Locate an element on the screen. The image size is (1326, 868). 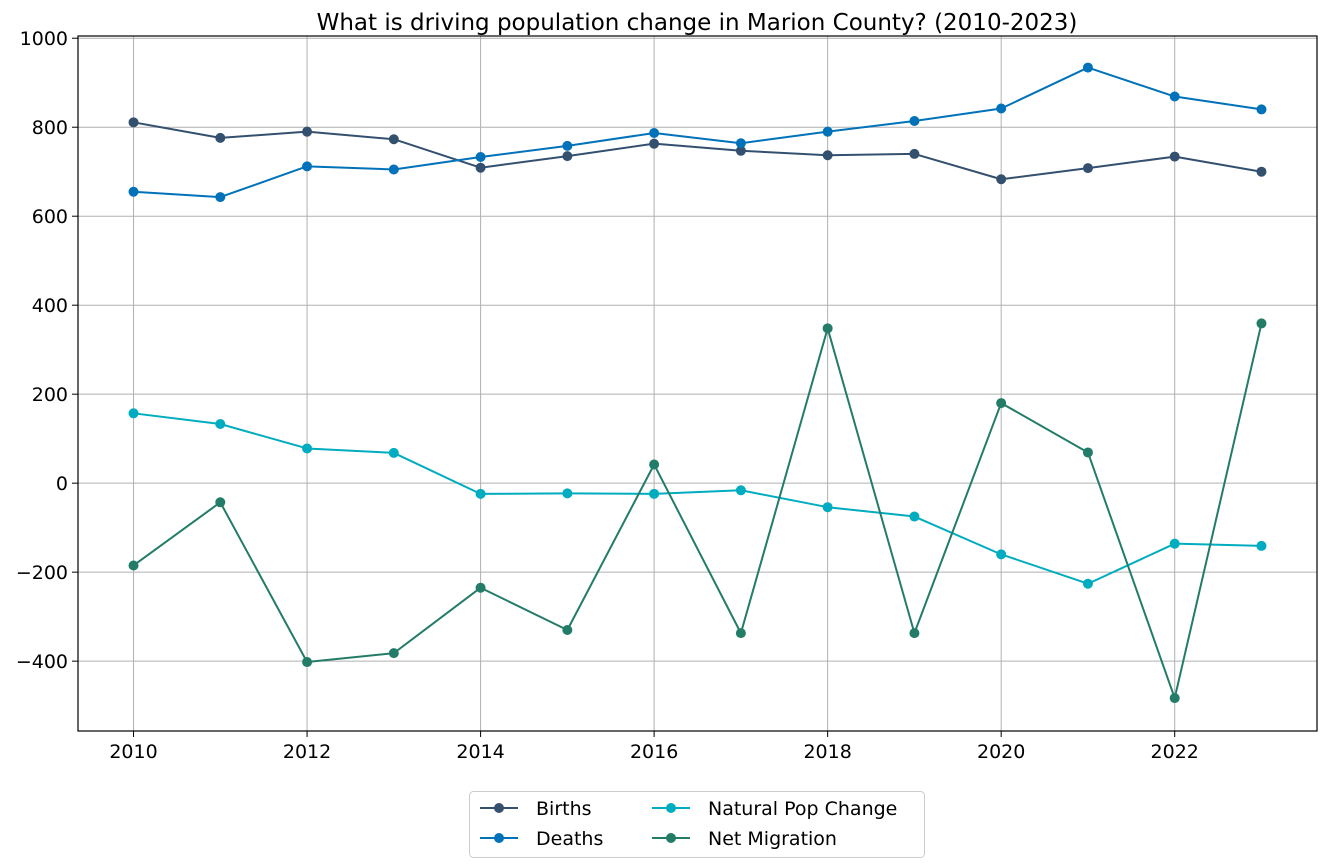
legend-label: Deaths is located at coordinates (569, 839).